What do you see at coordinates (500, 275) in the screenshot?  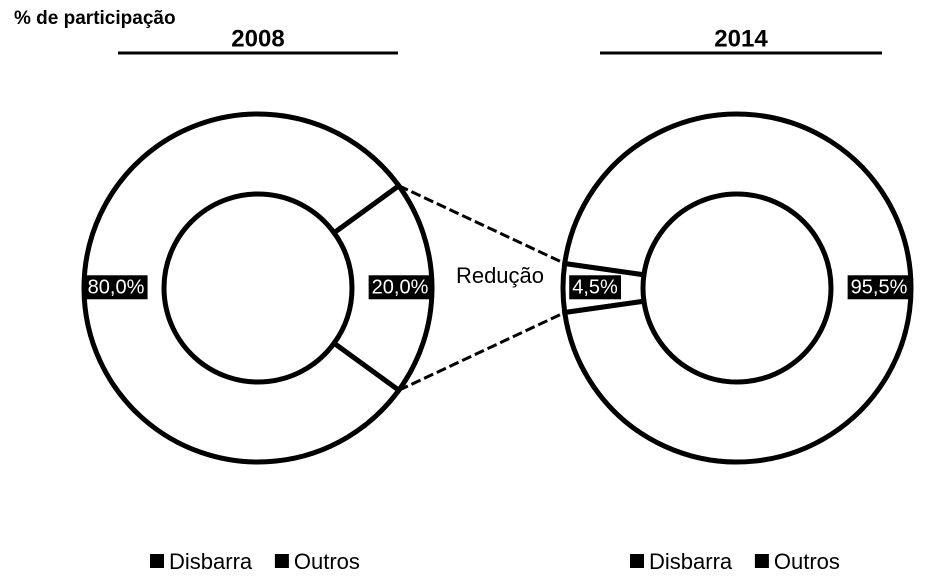 I see `annotation: Redução` at bounding box center [500, 275].